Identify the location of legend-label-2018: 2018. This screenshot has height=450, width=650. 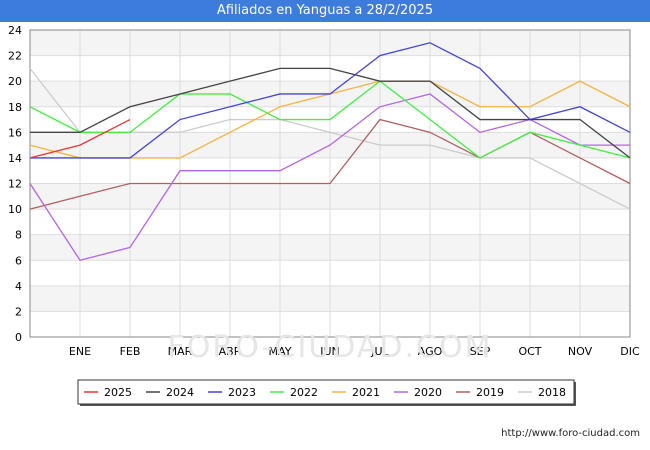
(552, 392).